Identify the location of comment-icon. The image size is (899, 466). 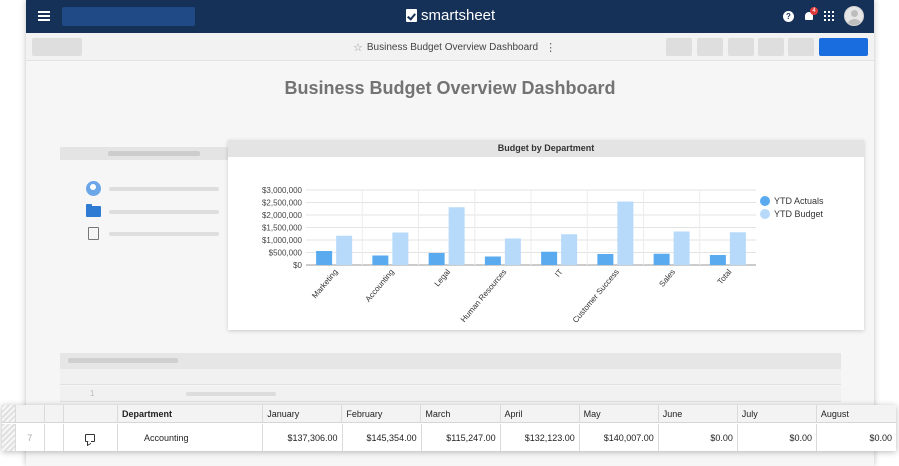
(90, 437).